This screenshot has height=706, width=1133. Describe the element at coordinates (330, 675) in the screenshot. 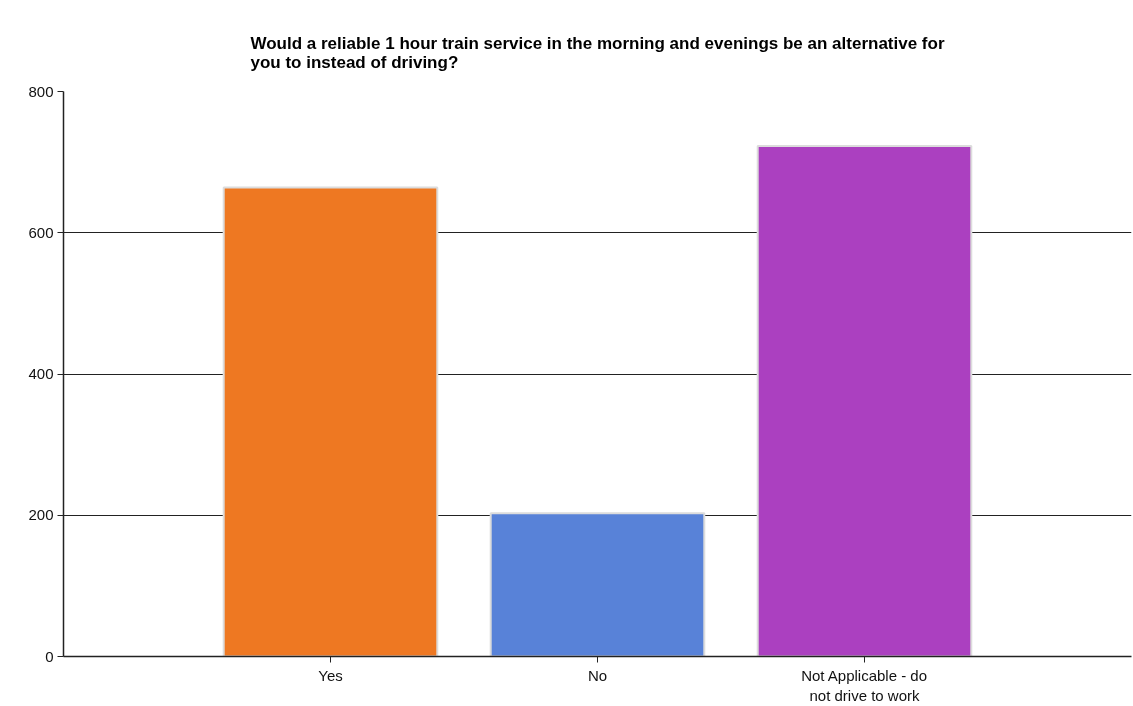

I see `x-tick-label: Yes` at that location.